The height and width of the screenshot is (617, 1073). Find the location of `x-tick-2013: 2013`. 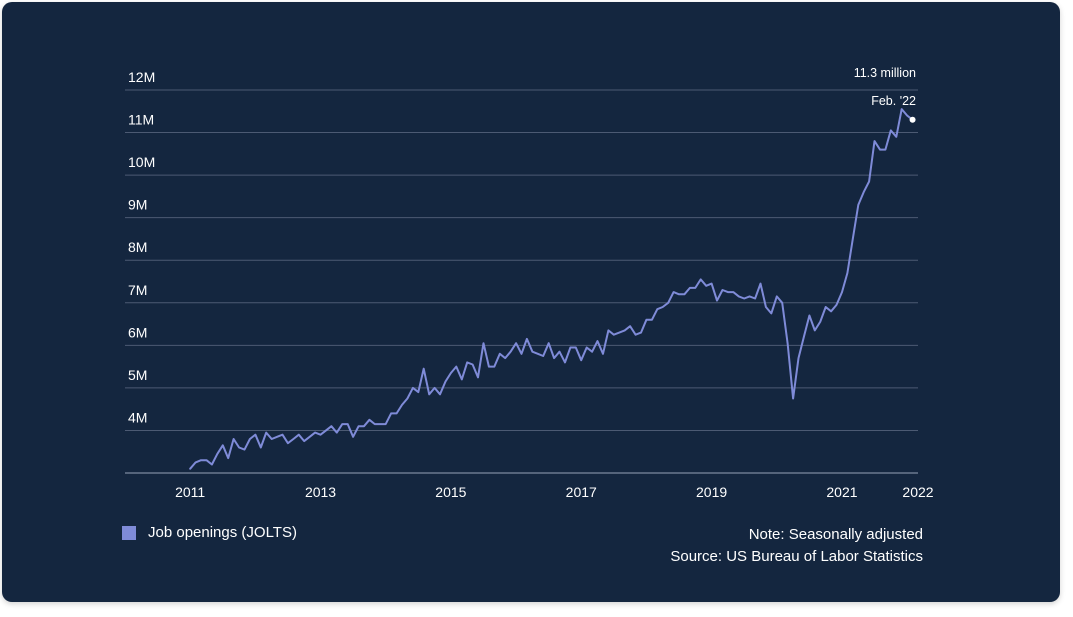

x-tick-2013: 2013 is located at coordinates (320, 492).